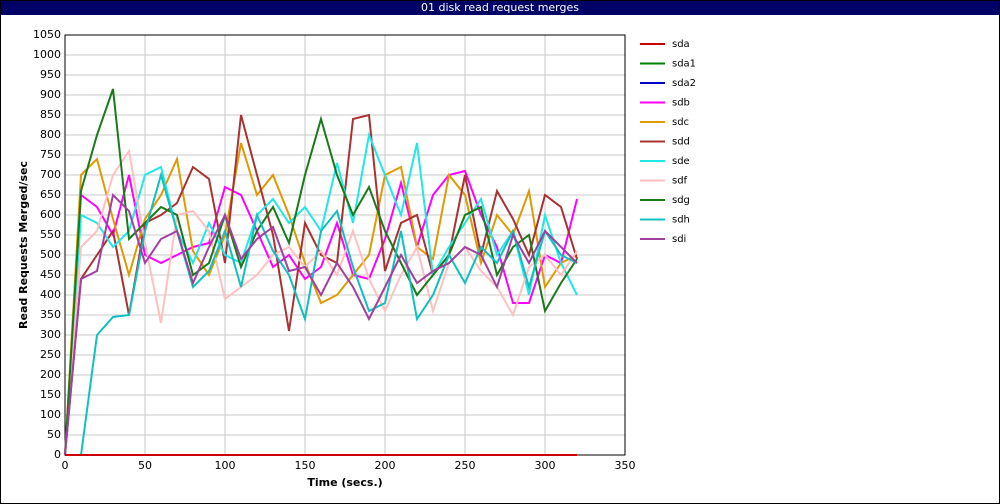  I want to click on y-tick-label: 650, so click(50, 194).